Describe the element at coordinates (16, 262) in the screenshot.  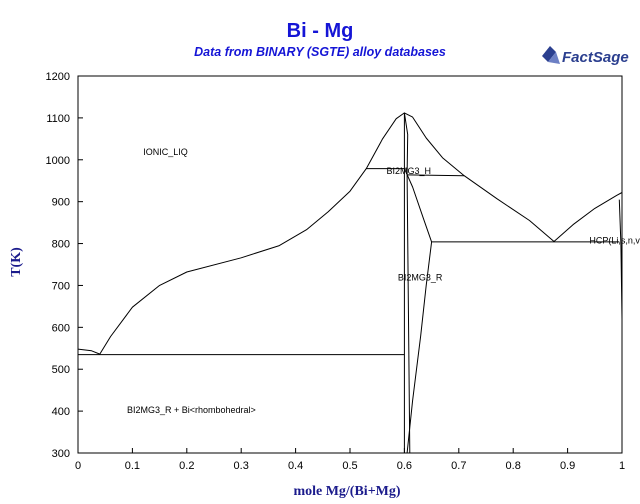
I see `y-axis-label: T(K)` at that location.